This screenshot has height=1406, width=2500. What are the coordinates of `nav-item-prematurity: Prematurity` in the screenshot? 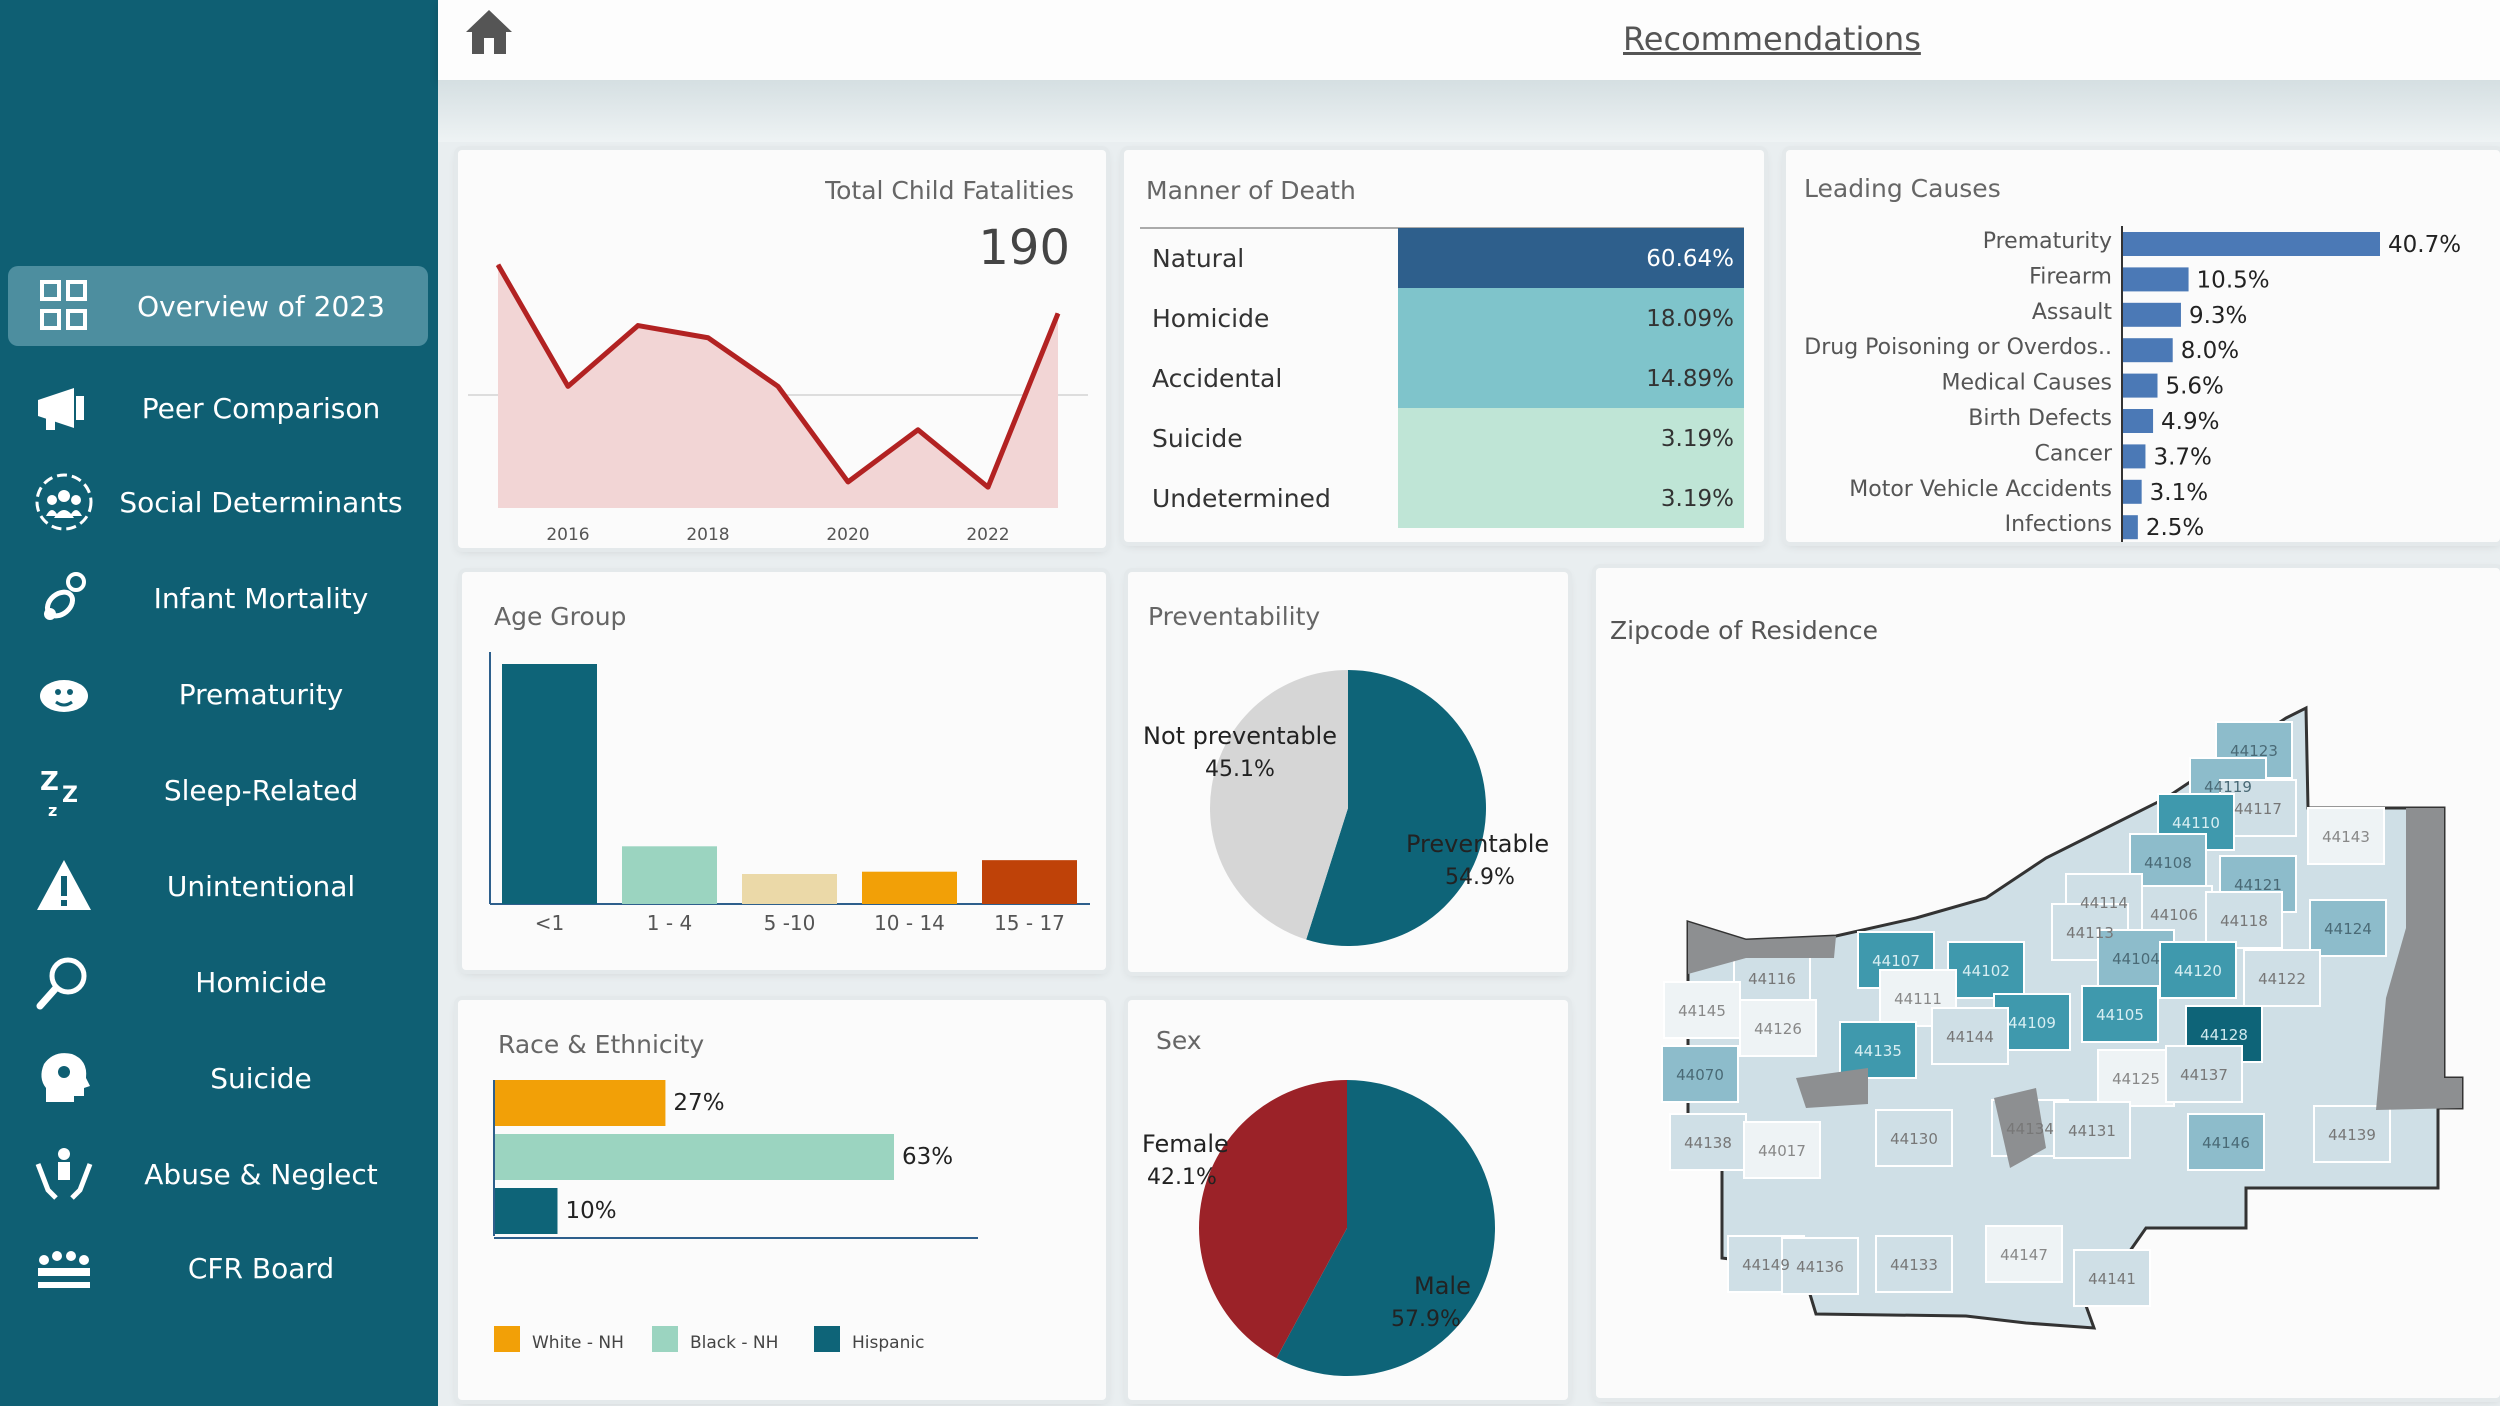 It's located at (218, 694).